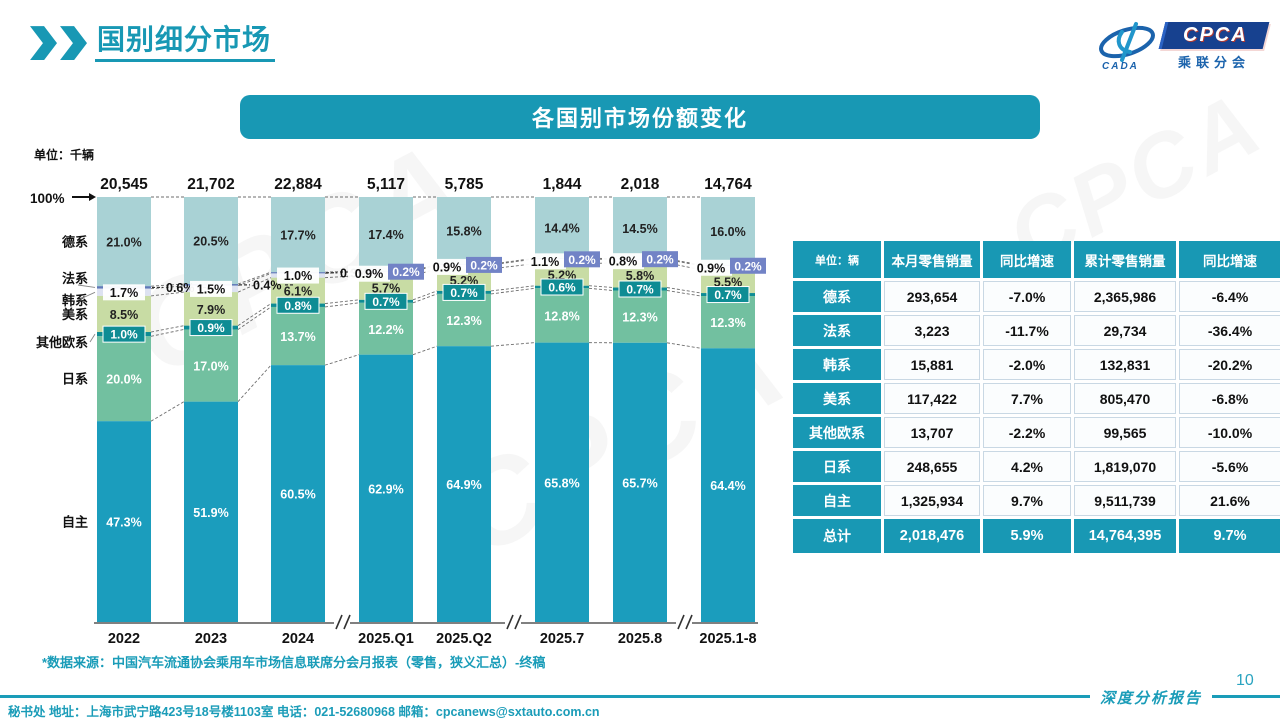  What do you see at coordinates (298, 292) in the screenshot?
I see `segment-label: 6.1%` at bounding box center [298, 292].